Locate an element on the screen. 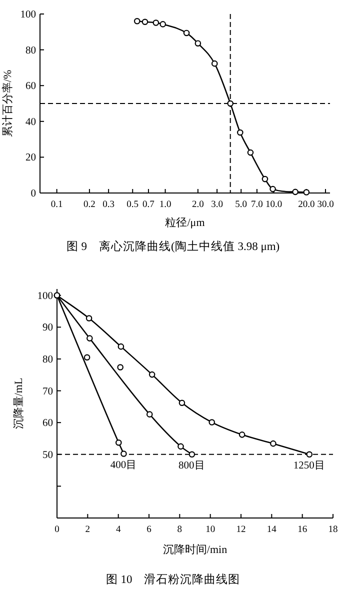 The image size is (346, 592). x-tick-label: 6 is located at coordinates (149, 530).